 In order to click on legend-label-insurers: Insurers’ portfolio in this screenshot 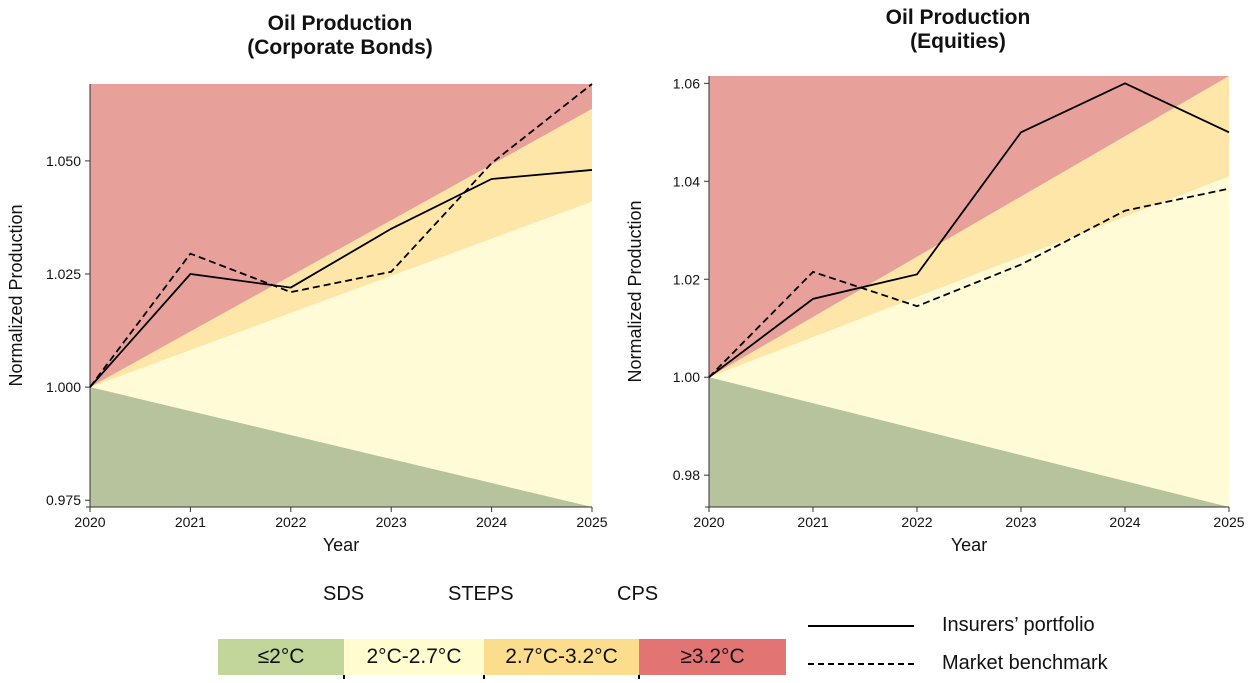, I will do `click(1018, 625)`.